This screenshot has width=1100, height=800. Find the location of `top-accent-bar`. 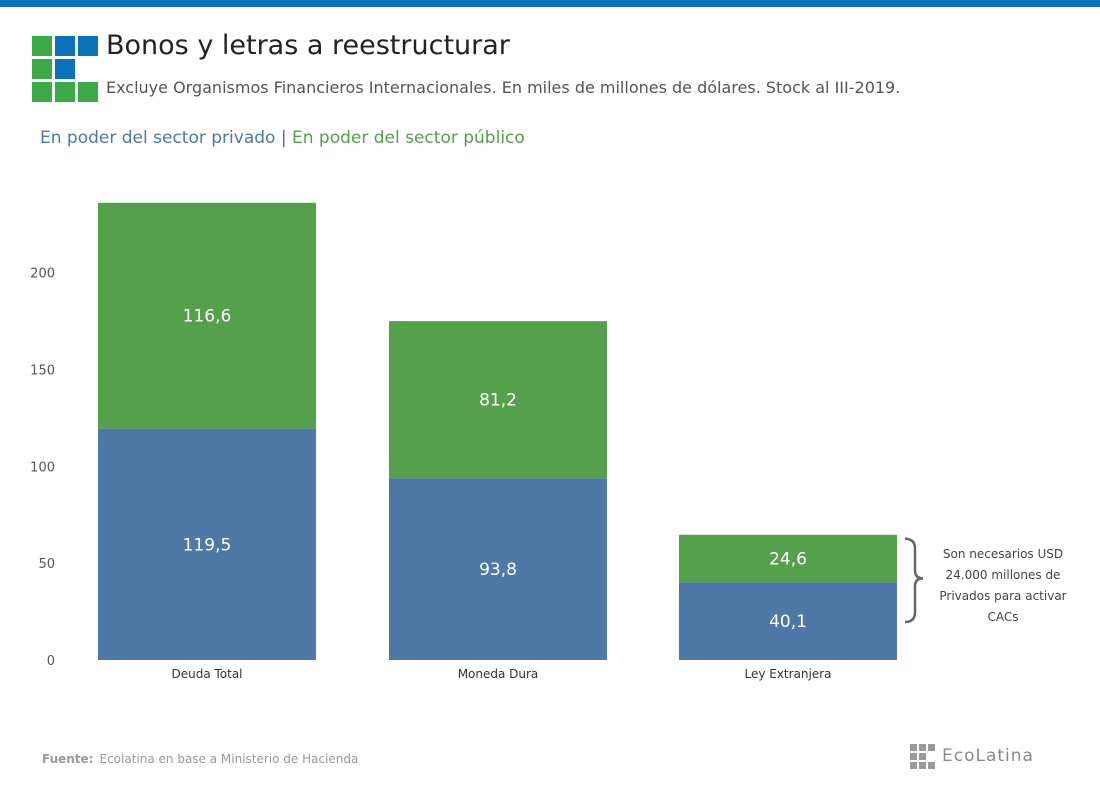

top-accent-bar is located at coordinates (550, 3).